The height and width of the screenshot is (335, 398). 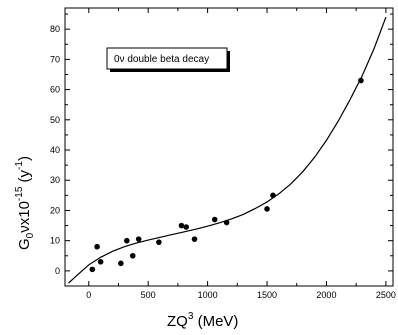 I want to click on y-axis-title-unit-exponent: -1, so click(x=19, y=165).